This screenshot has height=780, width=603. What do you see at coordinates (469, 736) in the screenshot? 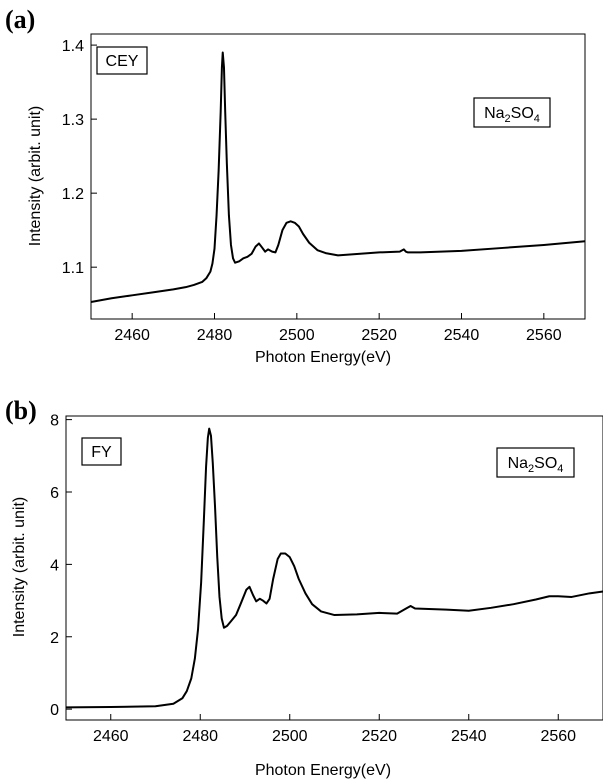
I see `panel-b-x-tick-label: 2540` at bounding box center [469, 736].